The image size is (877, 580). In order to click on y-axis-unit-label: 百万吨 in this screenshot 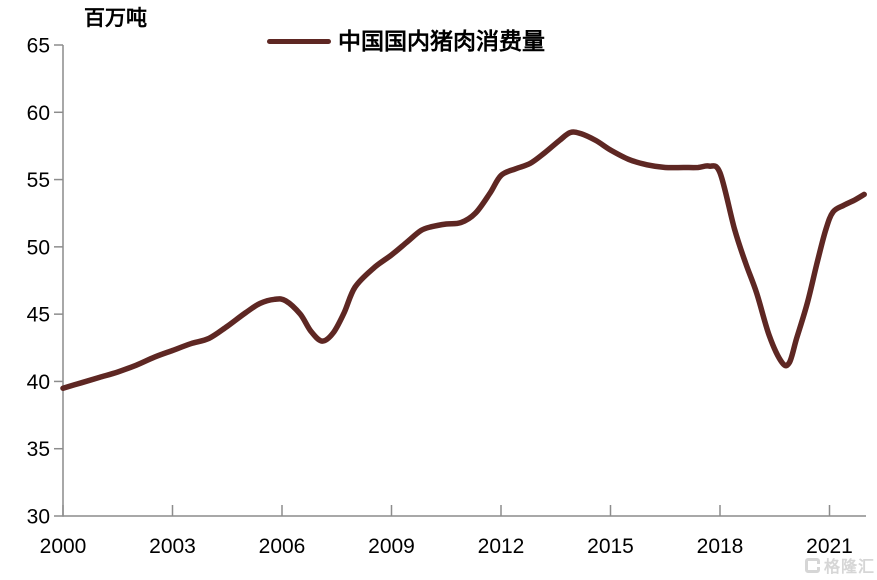, I will do `click(115, 18)`.